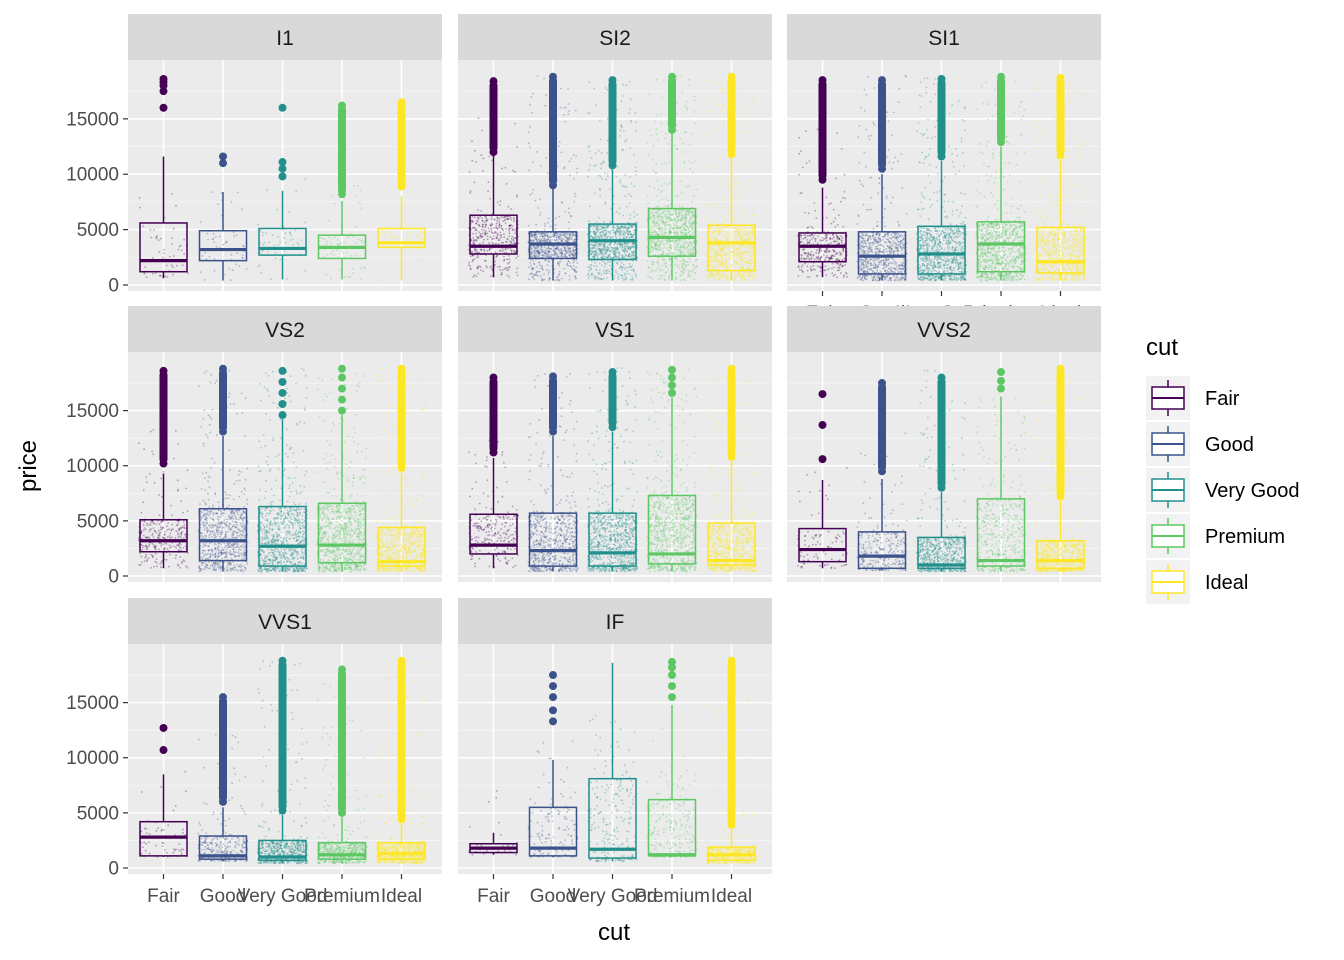 The image size is (1344, 960). What do you see at coordinates (613, 122) in the screenshot?
I see `outlier-band` at bounding box center [613, 122].